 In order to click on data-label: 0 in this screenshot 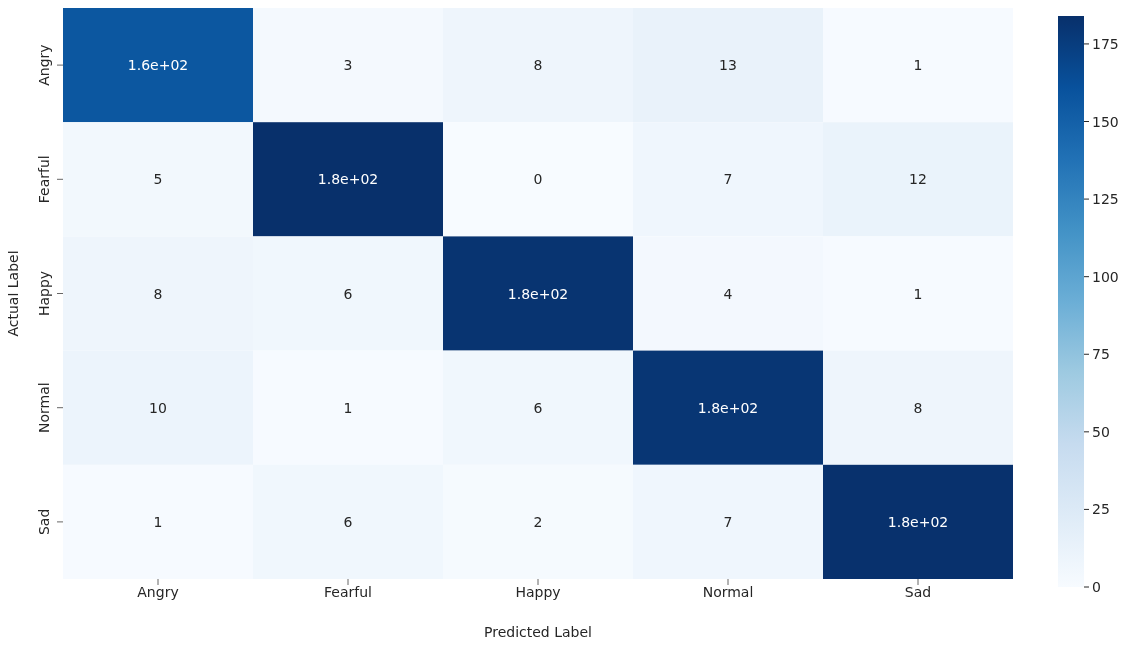, I will do `click(538, 179)`.